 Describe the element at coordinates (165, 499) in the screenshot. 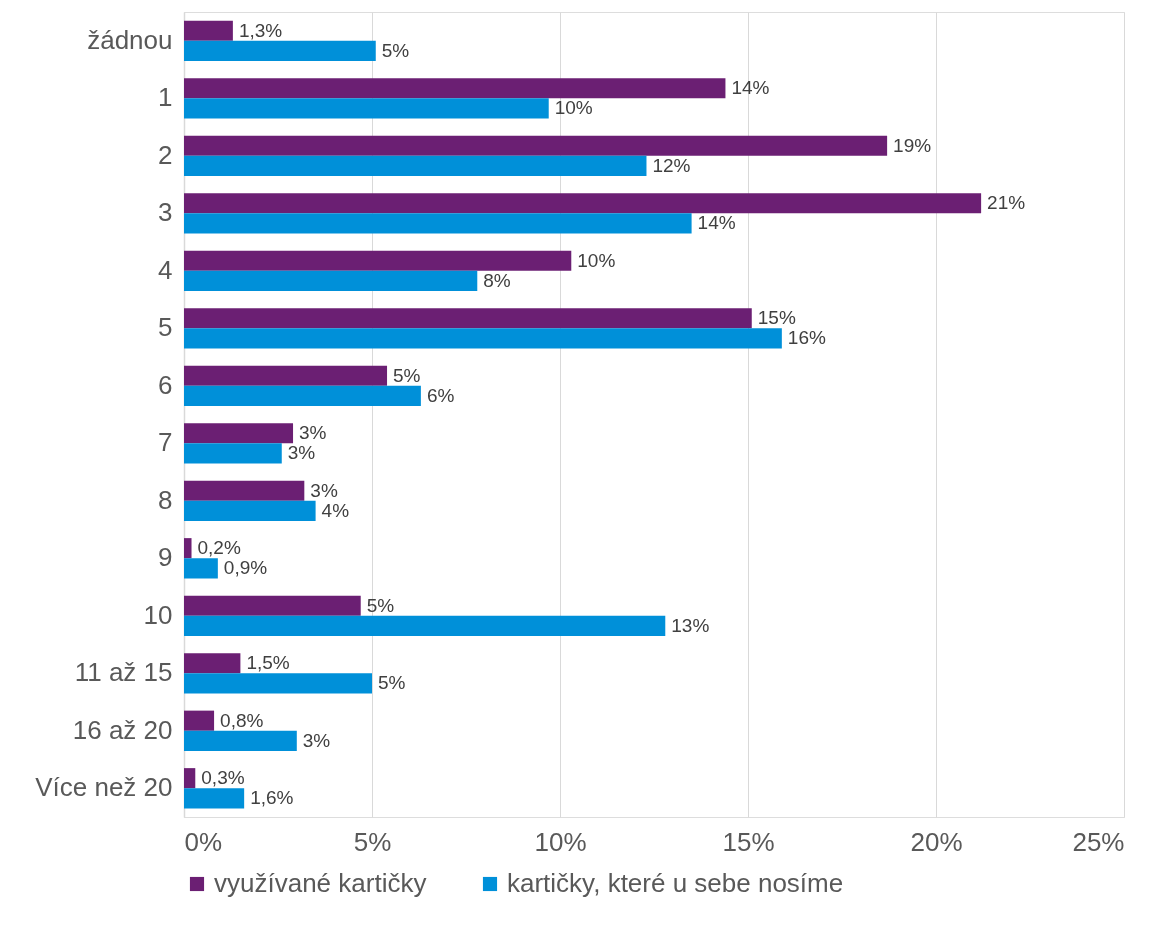

I see `y-tick-label: 8` at that location.